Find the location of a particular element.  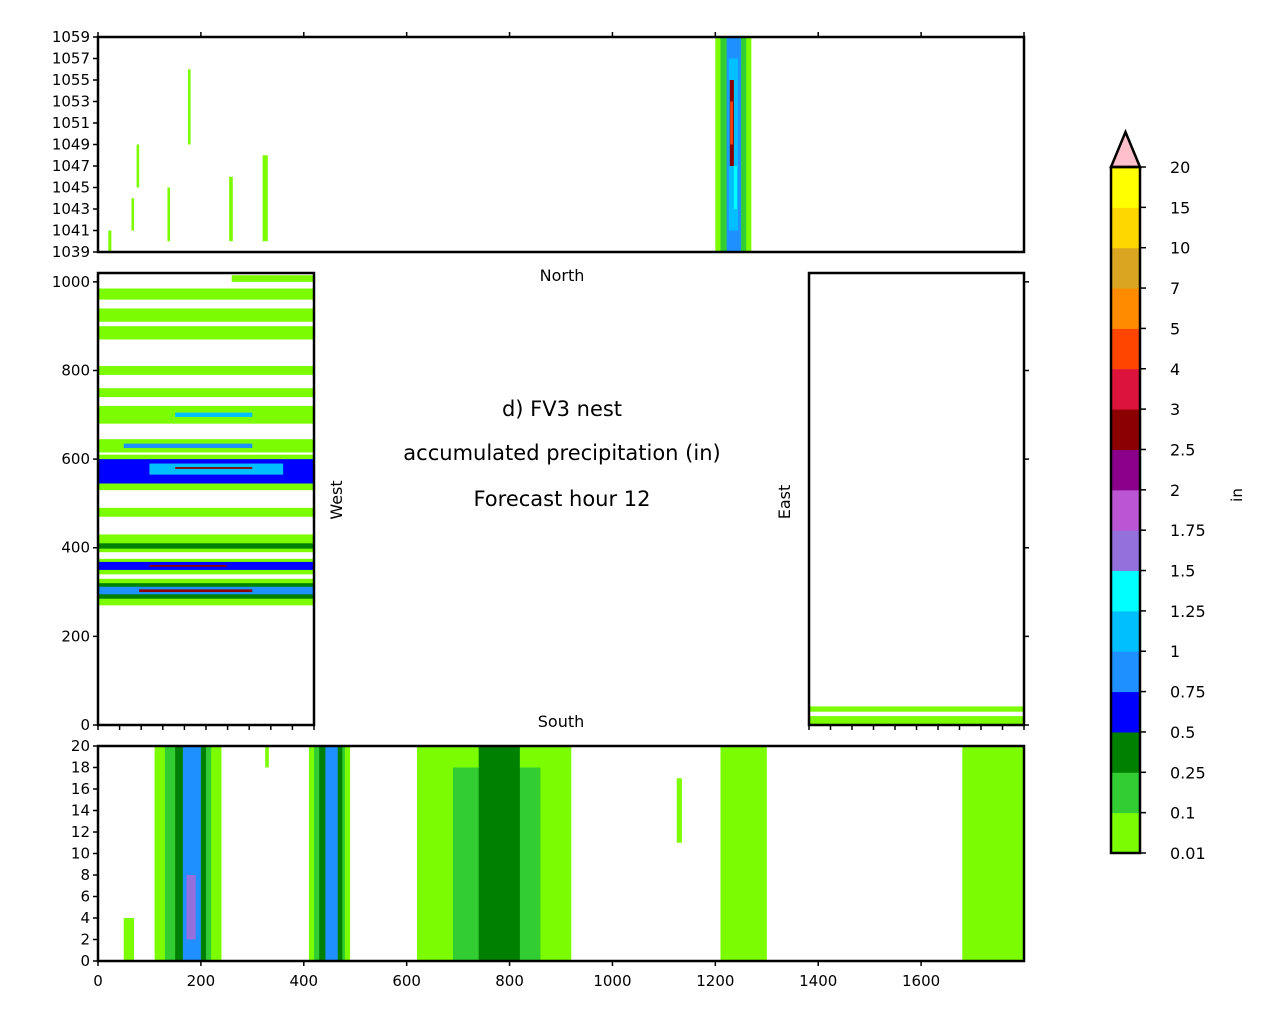

y-tick-label: 18 is located at coordinates (80, 768).